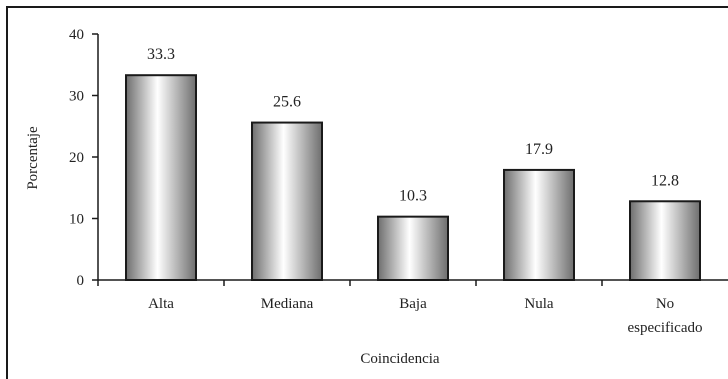  I want to click on y-tick-label: 30, so click(76, 97).